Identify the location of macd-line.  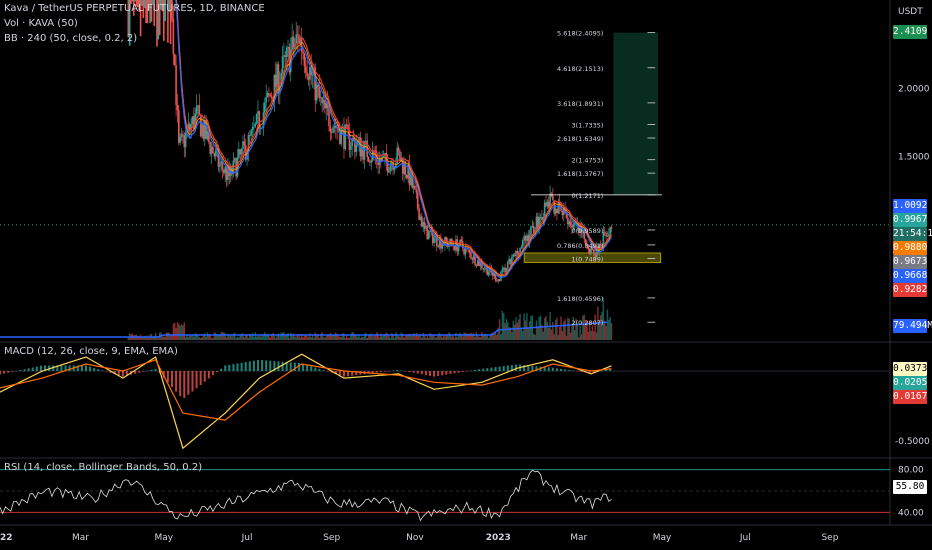
(306, 401).